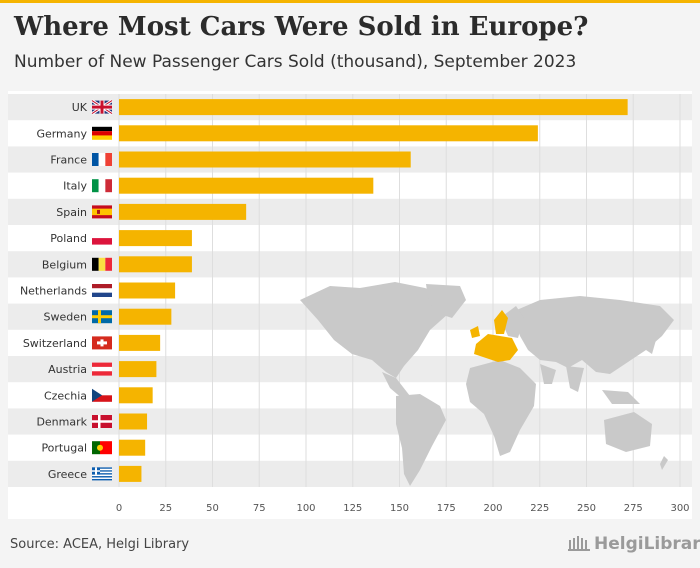  I want to click on netherlands-flag-icon, so click(102, 290).